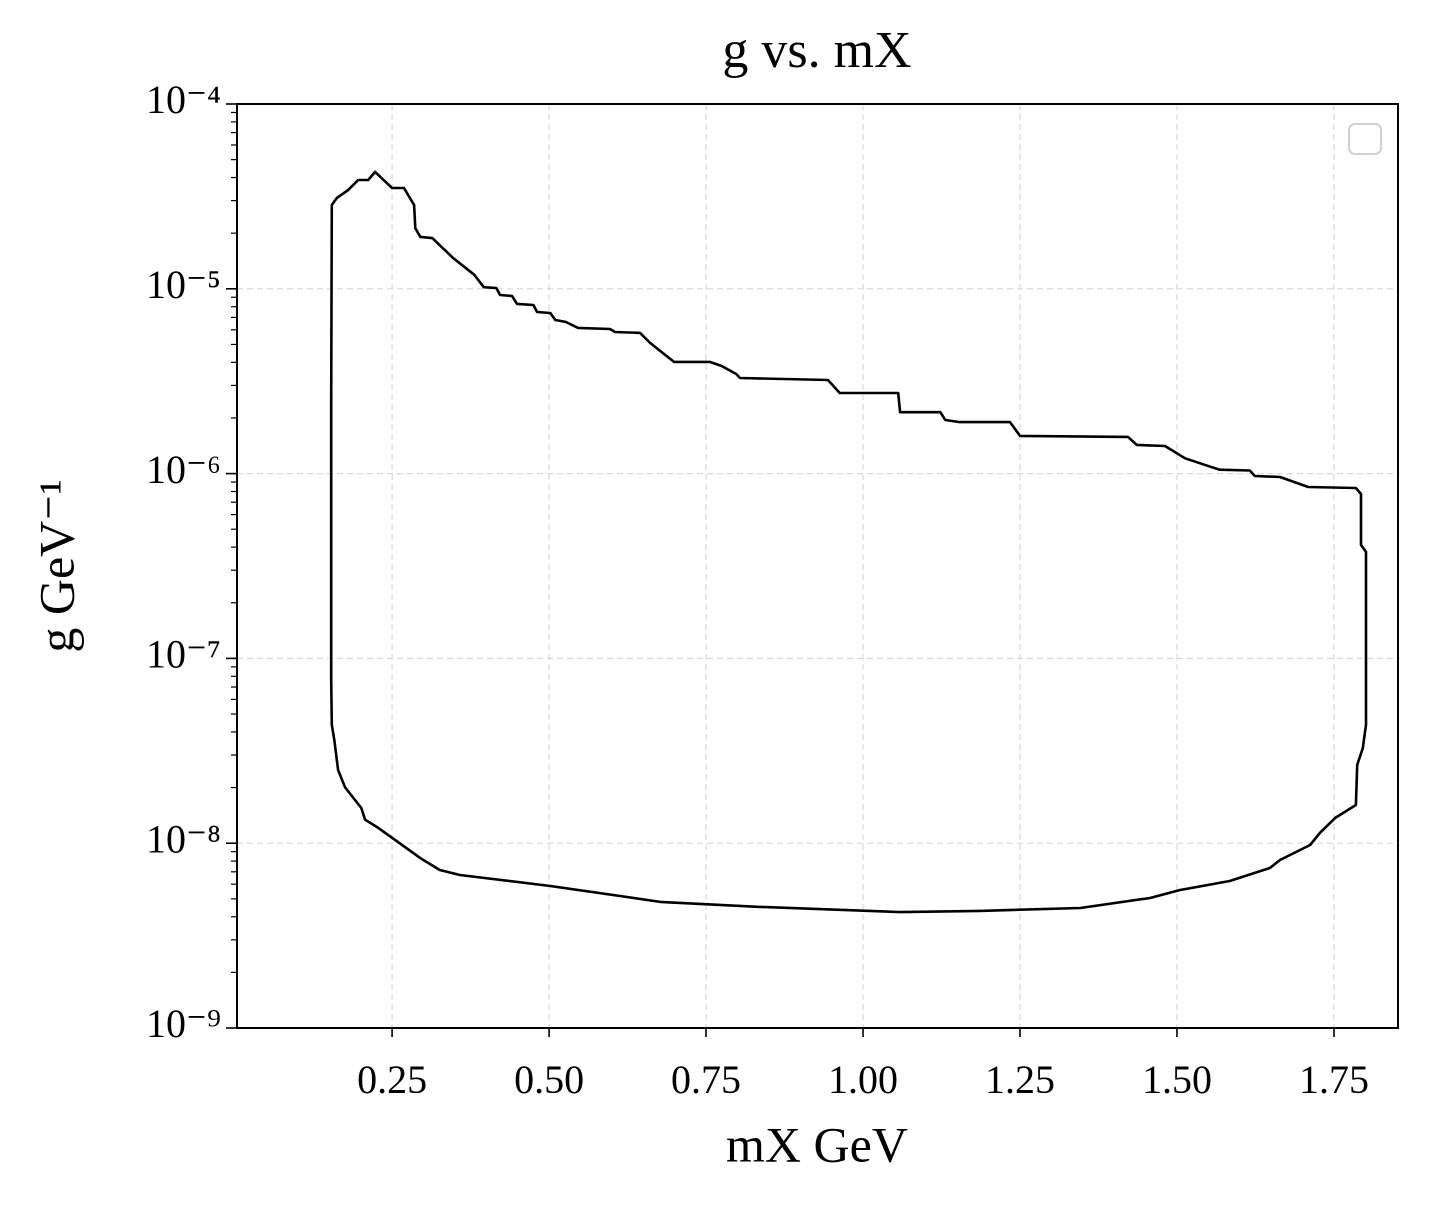 The height and width of the screenshot is (1220, 1432). Describe the element at coordinates (392, 1079) in the screenshot. I see `x-tick-label: 0.25` at that location.